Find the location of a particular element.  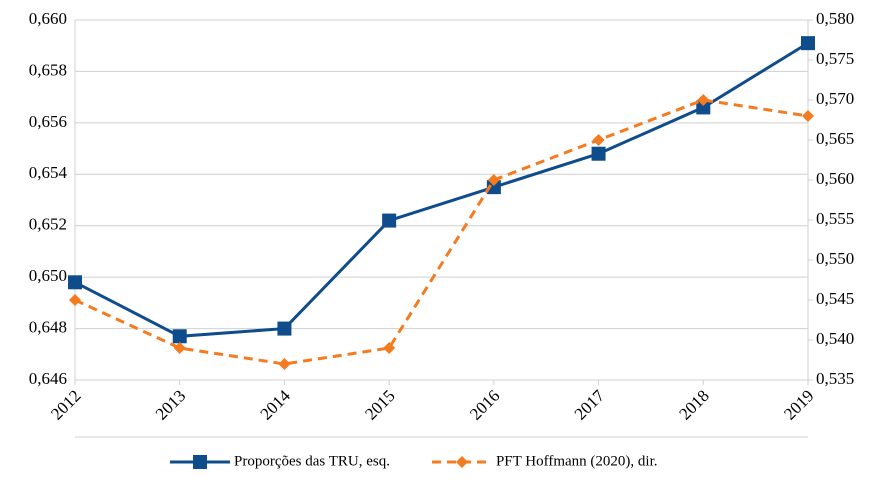

y2-tick-label: 0,565 is located at coordinates (835, 138).